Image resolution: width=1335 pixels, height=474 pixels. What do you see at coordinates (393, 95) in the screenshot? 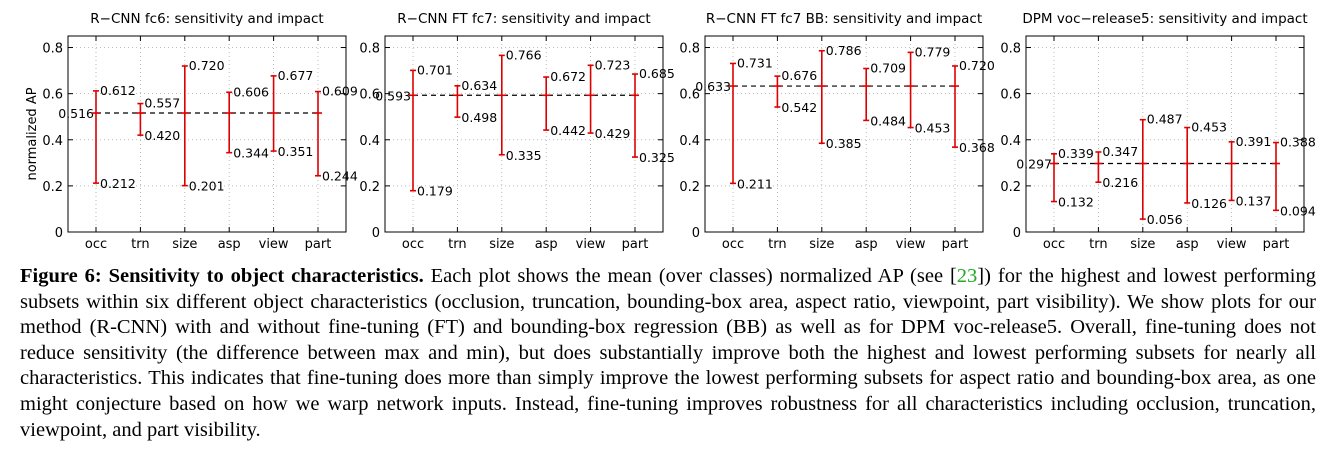
I see `mean-label: 0.593` at bounding box center [393, 95].